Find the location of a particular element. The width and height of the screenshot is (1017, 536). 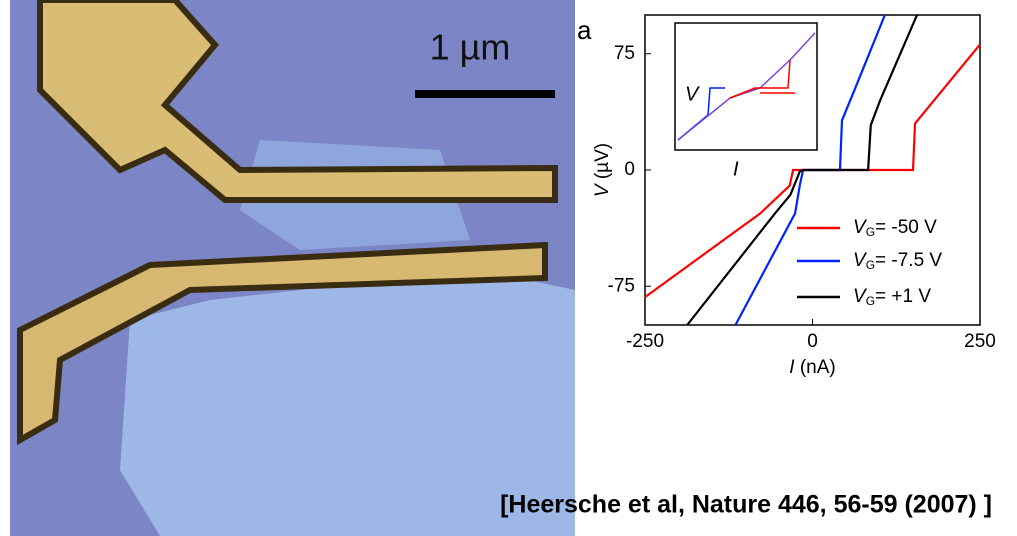

y-tick-label: -75 is located at coordinates (621, 285).